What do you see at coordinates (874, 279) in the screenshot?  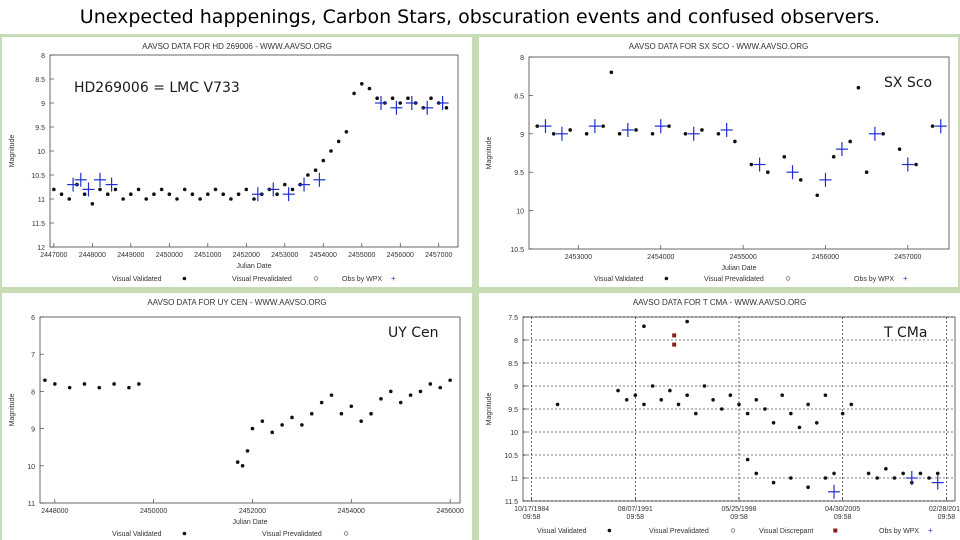 I see `legend-label: Obs by WPX` at bounding box center [874, 279].